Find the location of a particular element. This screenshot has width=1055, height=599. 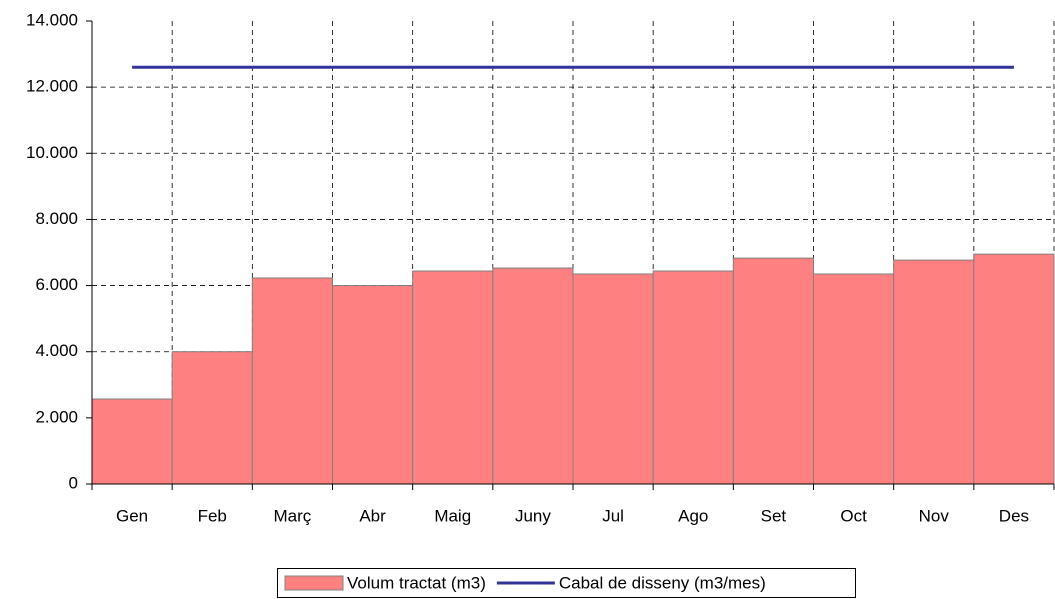

legend-box is located at coordinates (566, 583).